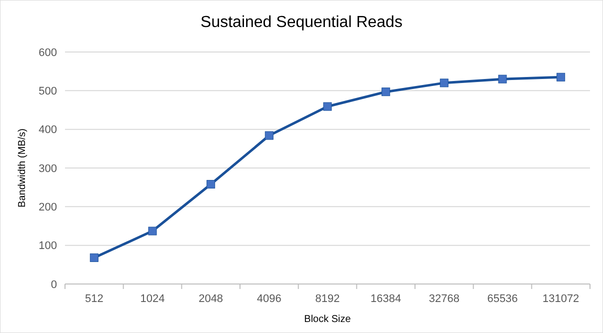 The width and height of the screenshot is (603, 333). Describe the element at coordinates (327, 299) in the screenshot. I see `x-tick-label: 8192` at that location.